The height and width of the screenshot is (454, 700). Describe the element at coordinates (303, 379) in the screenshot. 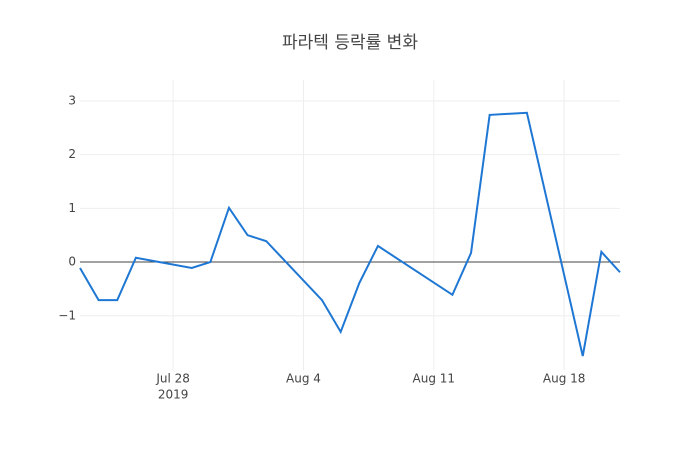

I see `x-tick-label: Aug 4` at that location.